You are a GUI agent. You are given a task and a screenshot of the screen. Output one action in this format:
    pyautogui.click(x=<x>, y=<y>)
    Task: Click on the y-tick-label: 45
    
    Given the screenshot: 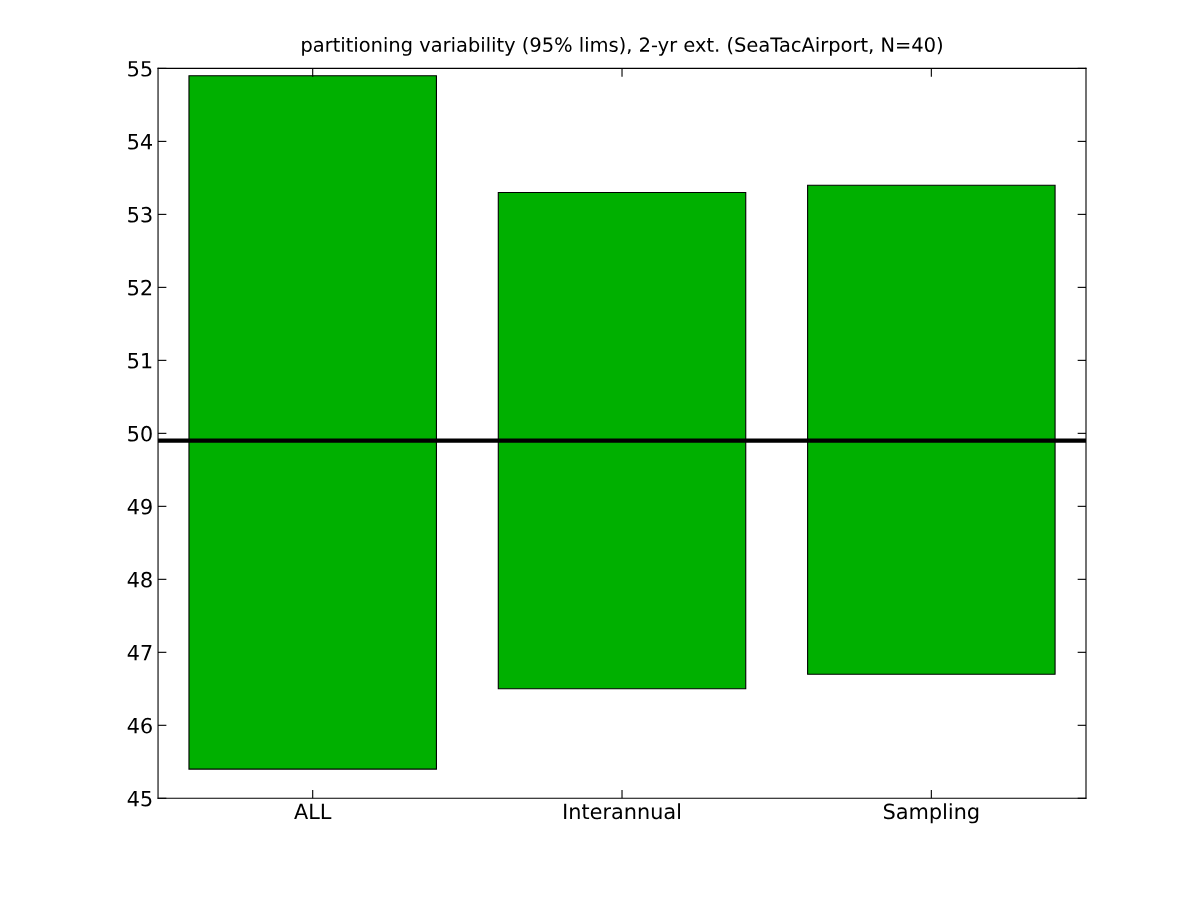 What is the action you would take?
    pyautogui.click(x=139, y=799)
    